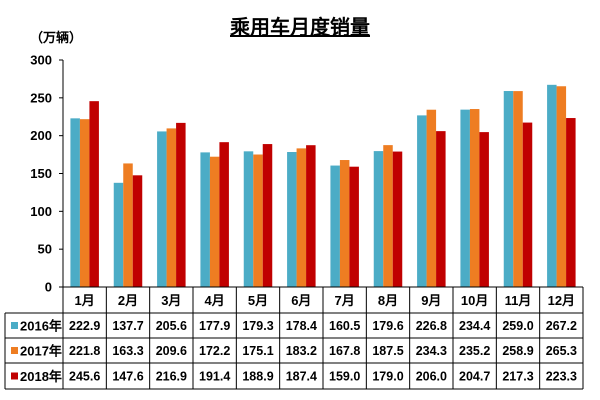  I want to click on data-table-value-cell: 179.6, so click(387, 326).